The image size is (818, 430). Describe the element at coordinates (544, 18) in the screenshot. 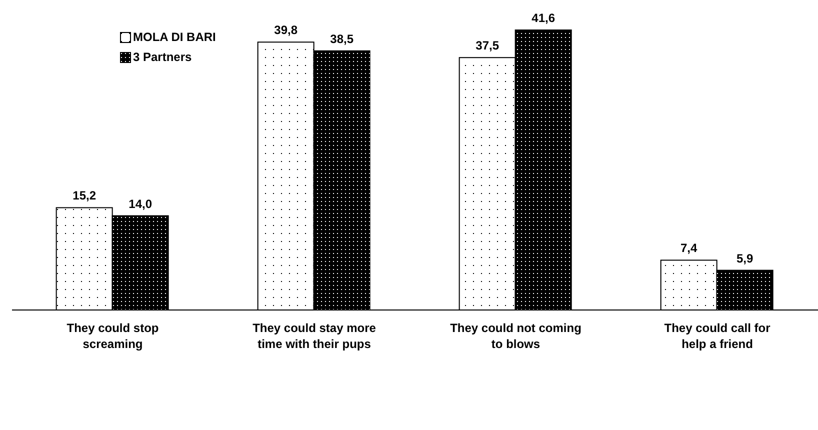

I see `data-label: 41,6` at that location.